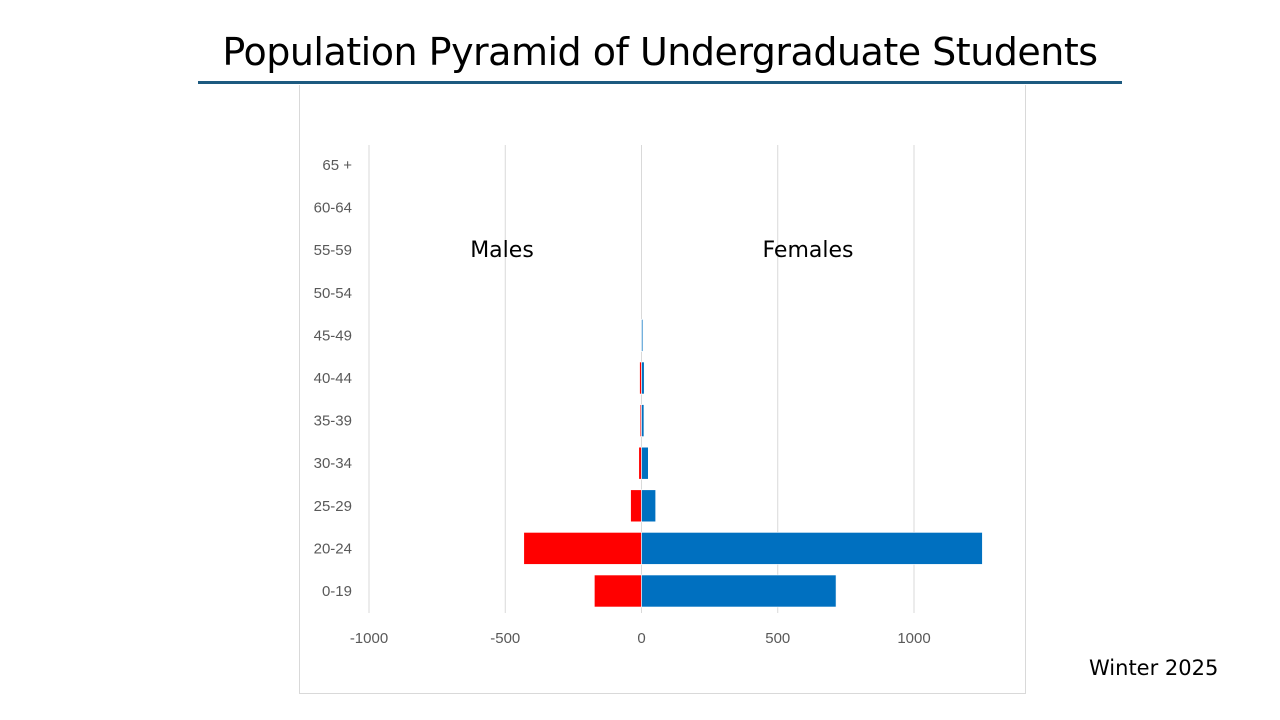 This screenshot has height=720, width=1280. Describe the element at coordinates (337, 591) in the screenshot. I see `y-tick-label: 0-19` at that location.